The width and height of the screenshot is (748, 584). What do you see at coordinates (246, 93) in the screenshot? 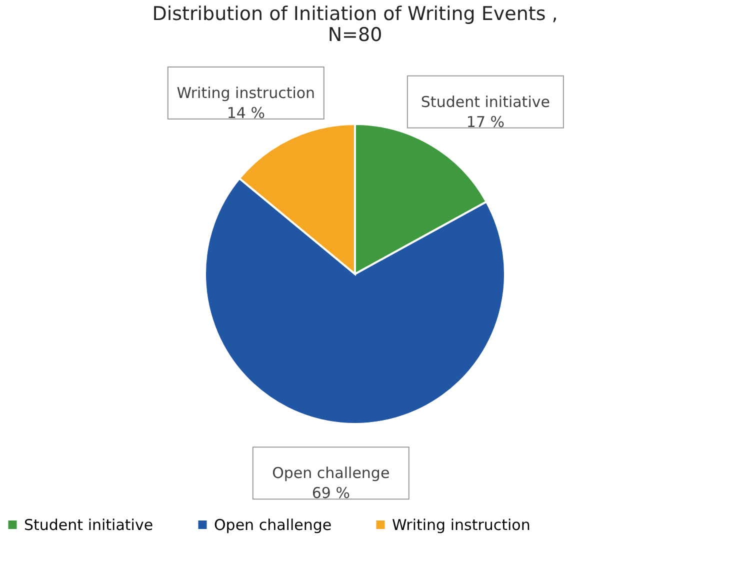
I see `slice-label: Writing instruction` at bounding box center [246, 93].